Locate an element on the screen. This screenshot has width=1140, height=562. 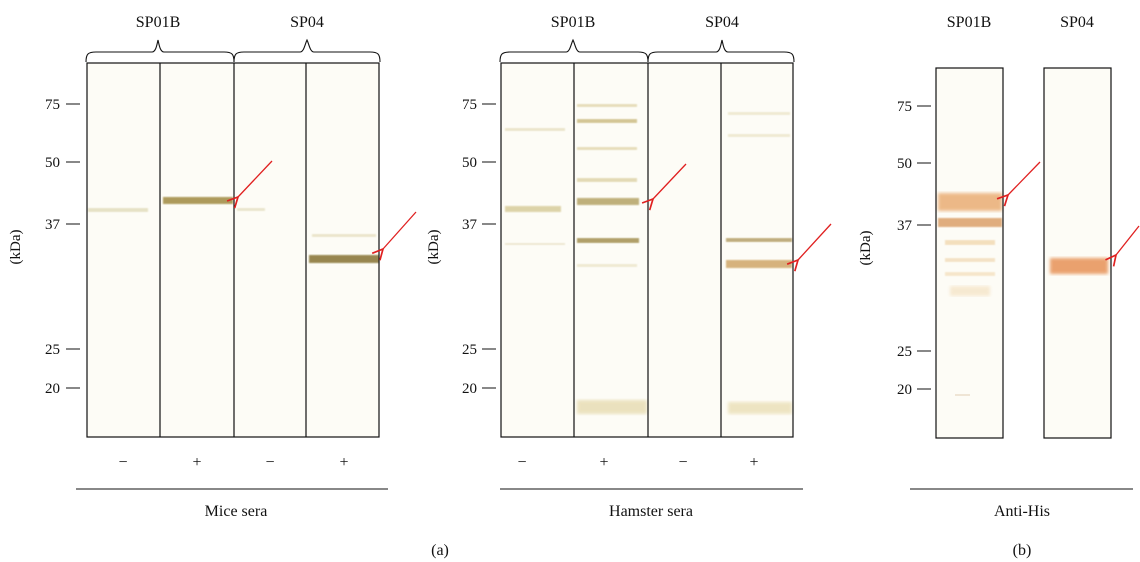
blot-frame-sp04 is located at coordinates (1077, 253).